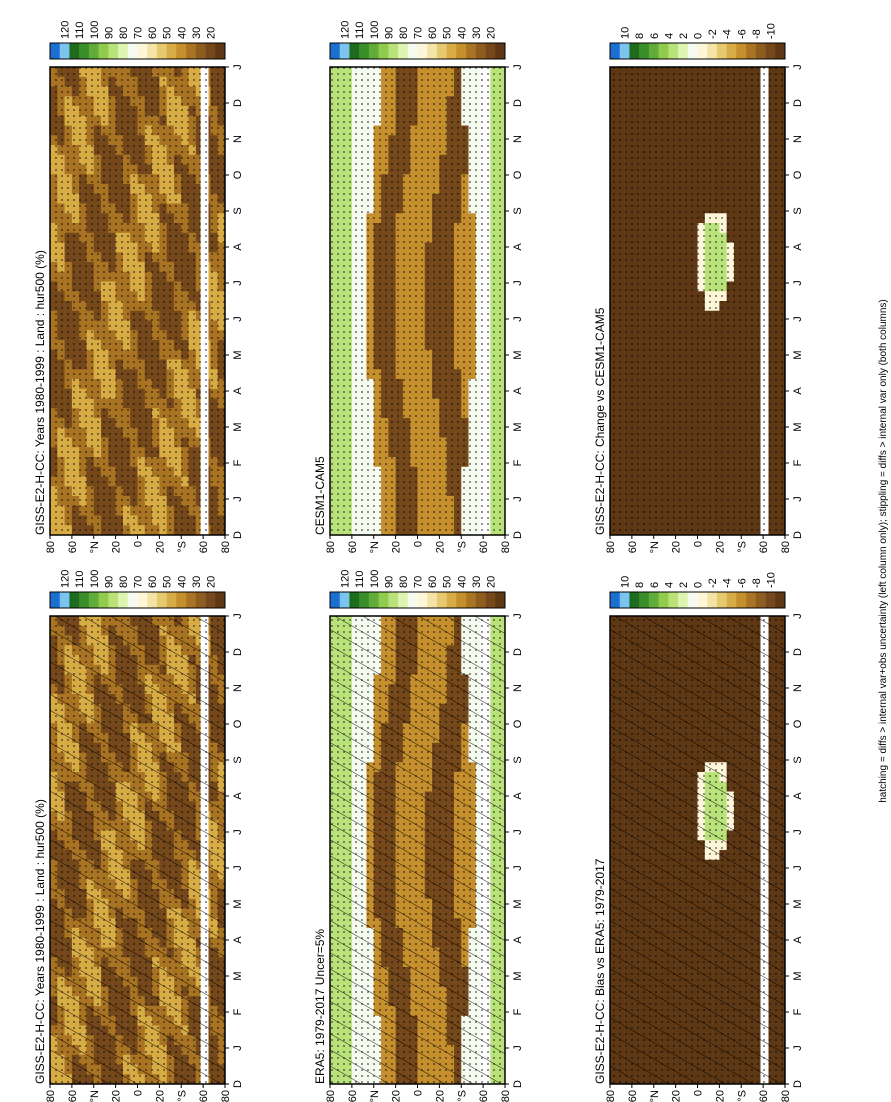 The height and width of the screenshot is (1102, 891). I want to click on colorbar-label: 70, so click(139, 33).